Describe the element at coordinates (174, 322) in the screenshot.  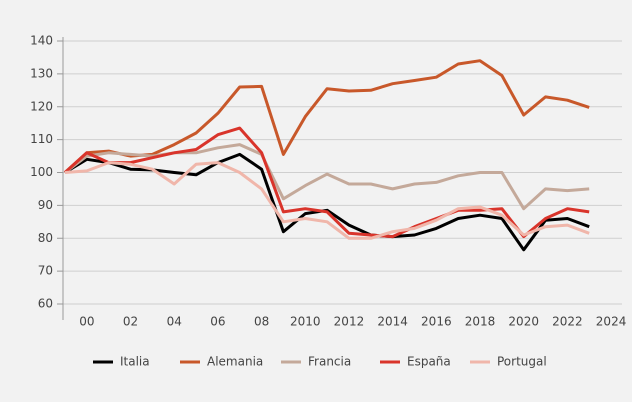
I see `x-tick-label: 04` at that location.